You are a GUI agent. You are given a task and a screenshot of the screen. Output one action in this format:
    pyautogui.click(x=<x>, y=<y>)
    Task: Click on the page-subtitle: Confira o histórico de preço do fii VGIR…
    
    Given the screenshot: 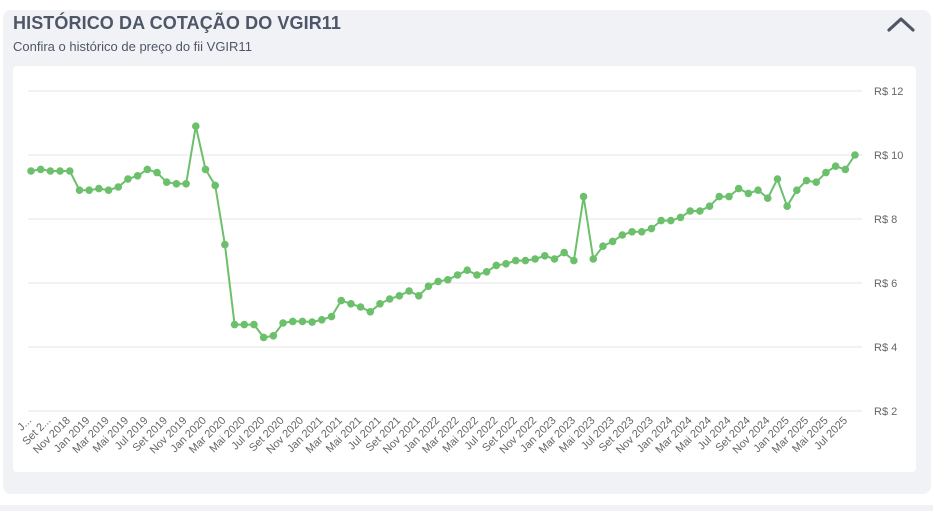 What is the action you would take?
    pyautogui.click(x=132, y=46)
    